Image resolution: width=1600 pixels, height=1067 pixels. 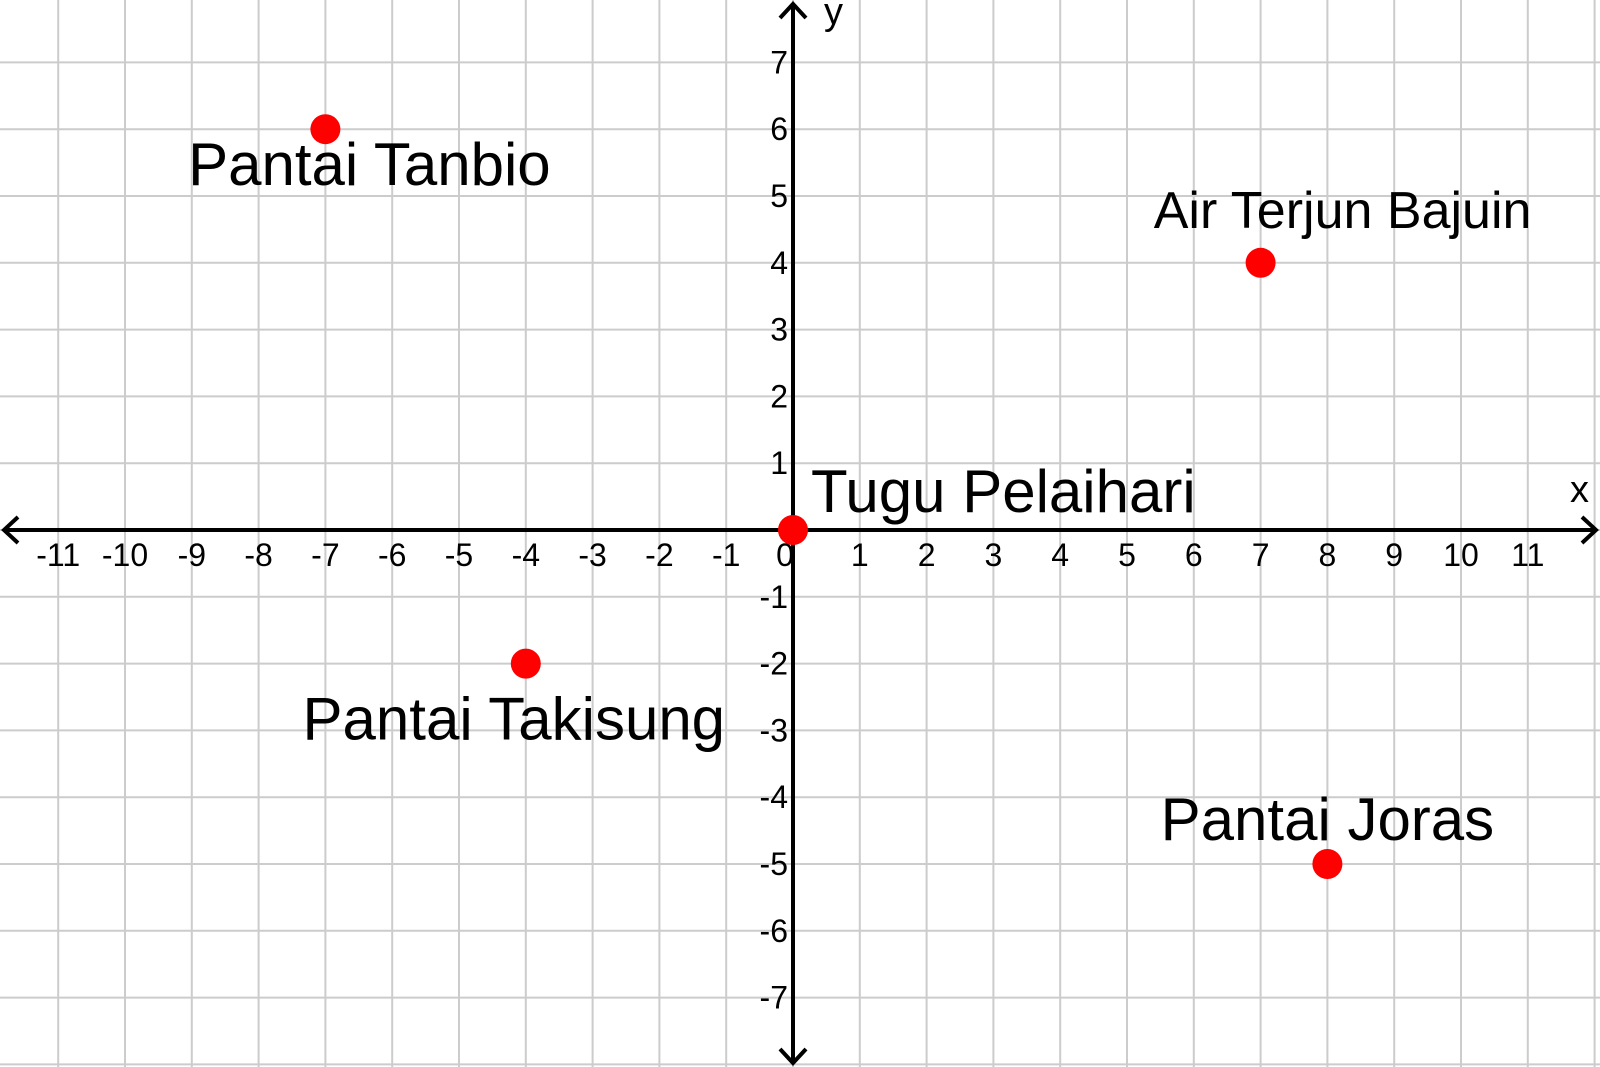 I want to click on x-tick-label: 3, so click(x=994, y=555).